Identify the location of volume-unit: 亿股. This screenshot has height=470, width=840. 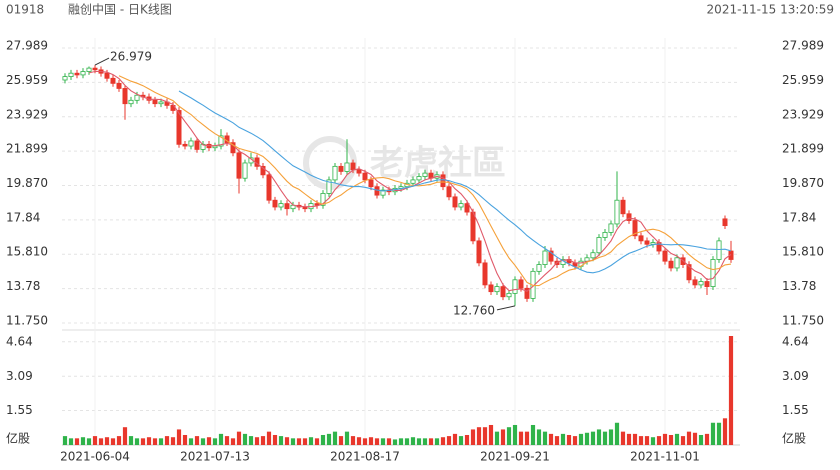
(18, 438).